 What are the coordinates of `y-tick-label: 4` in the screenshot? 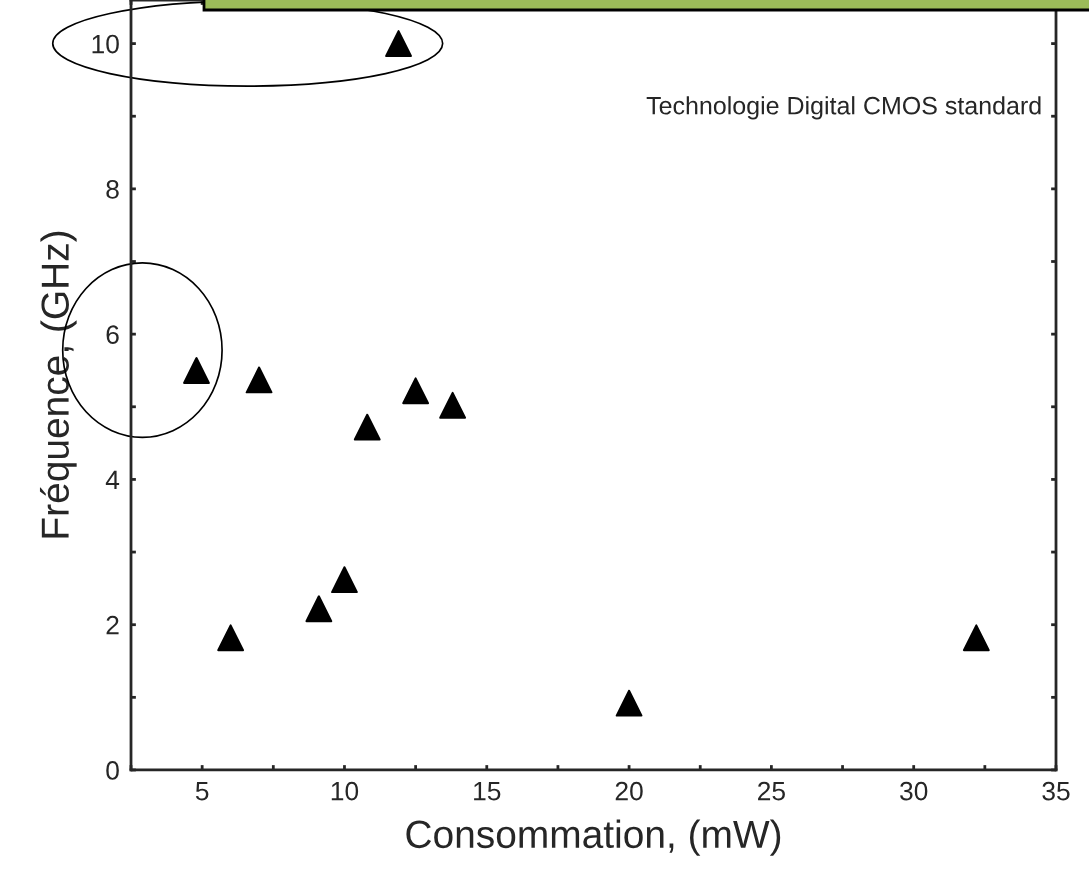 It's located at (112, 479).